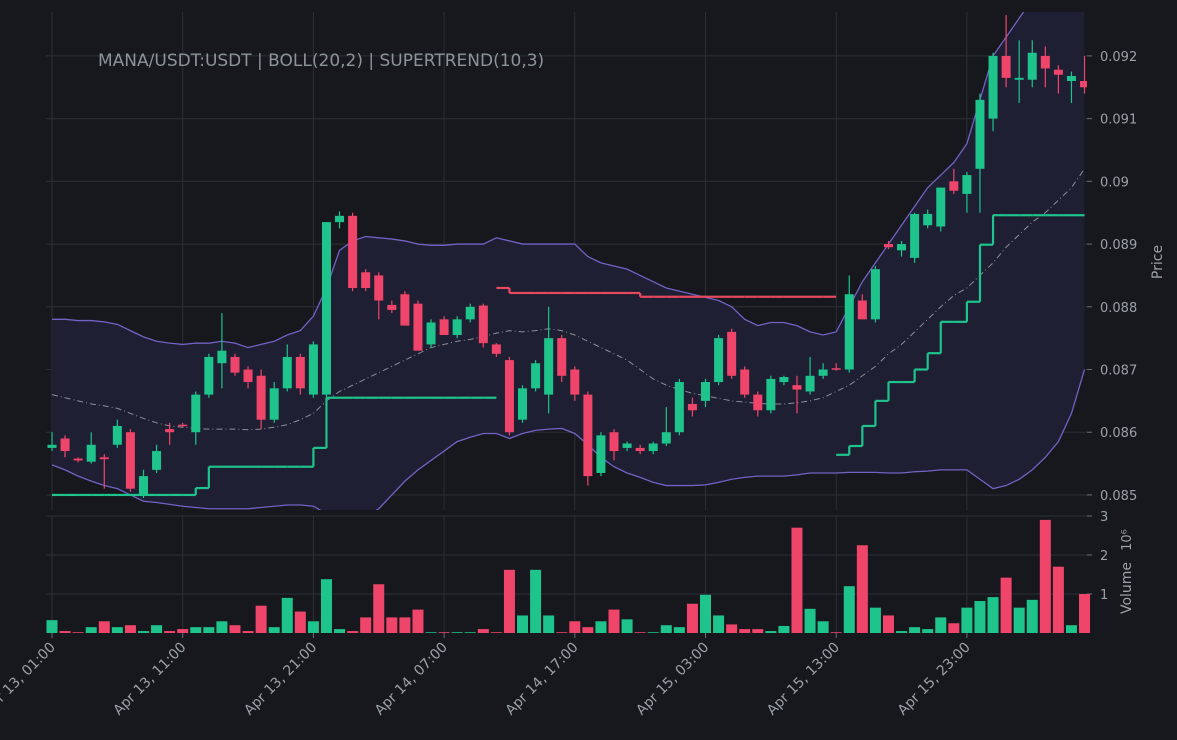 The height and width of the screenshot is (740, 1177). Describe the element at coordinates (280, 679) in the screenshot. I see `x-tick-label: Apr 13, 21:00` at that location.